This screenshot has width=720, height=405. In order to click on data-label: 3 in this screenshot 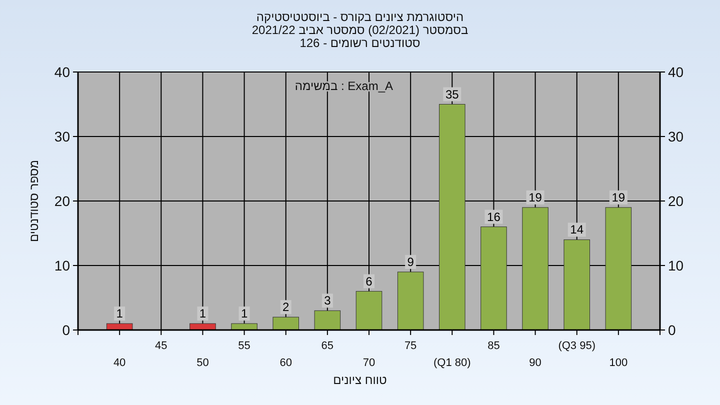, I will do `click(328, 301)`.